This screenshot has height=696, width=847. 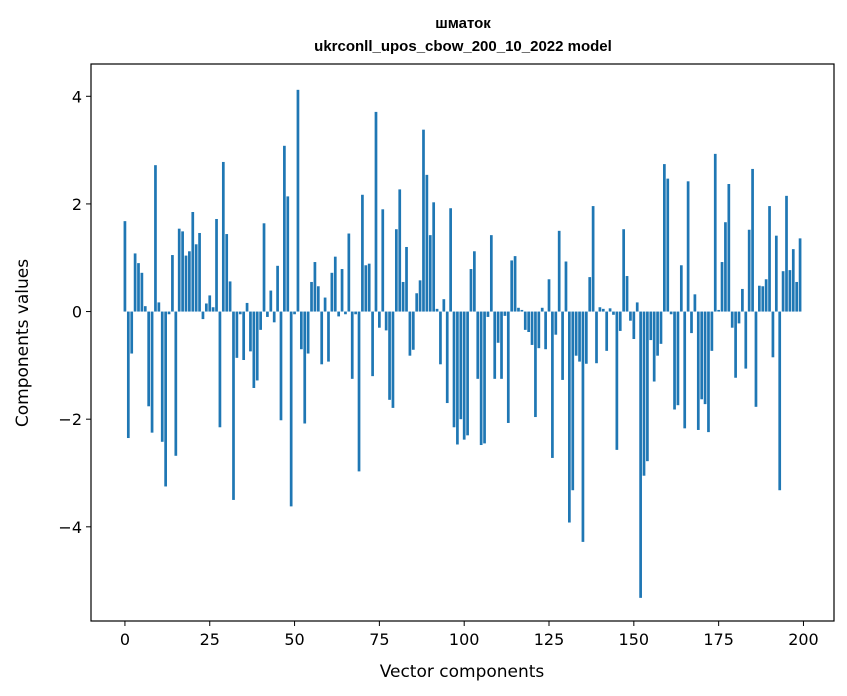 I want to click on x-tick-label: 50, so click(x=294, y=639).